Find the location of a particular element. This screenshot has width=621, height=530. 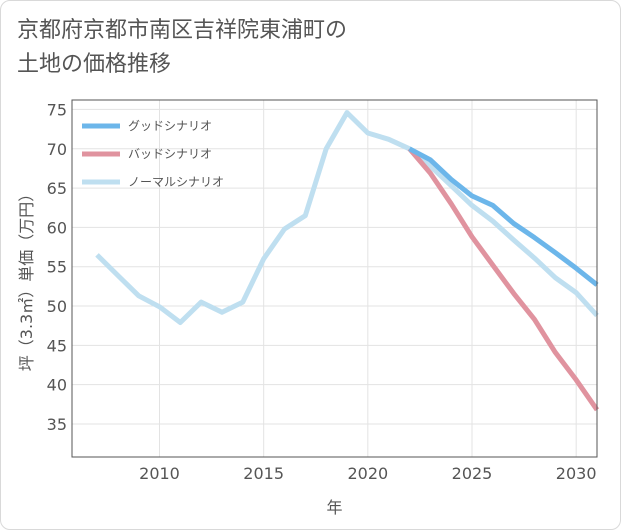

chart-title-line-1: 京都府京都市南区吉祥院東浦町の is located at coordinates (182, 30).